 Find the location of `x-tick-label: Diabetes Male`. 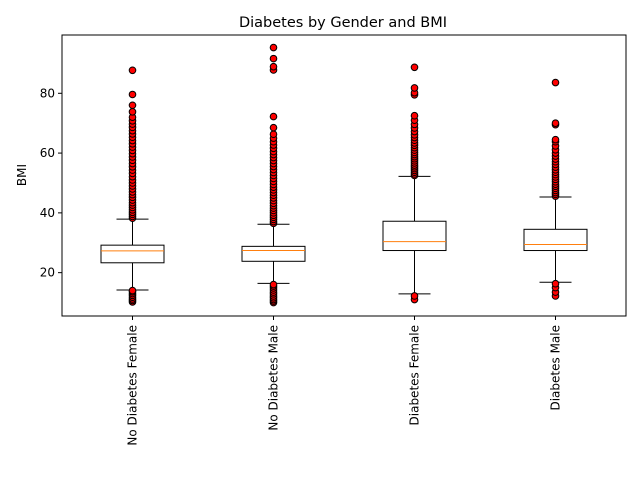

x-tick-label: Diabetes Male is located at coordinates (556, 368).